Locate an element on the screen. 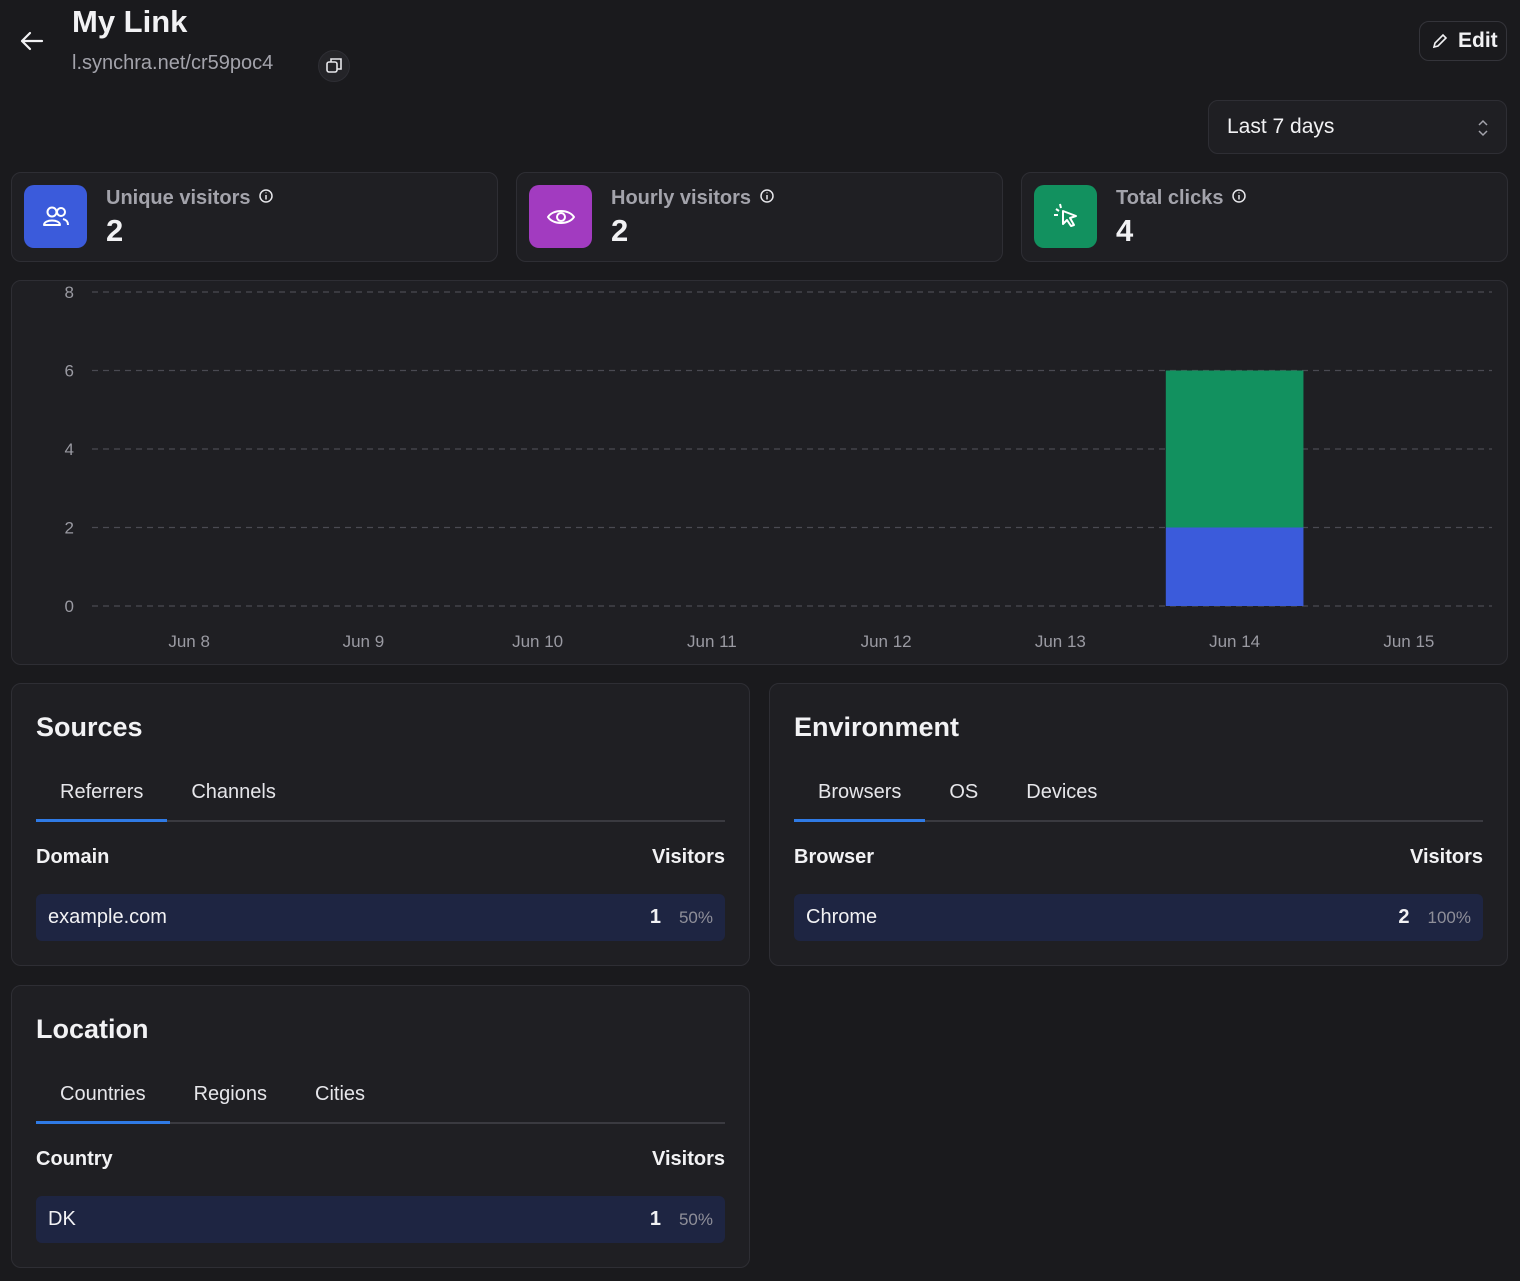  column-headers: Domain Visitors is located at coordinates (380, 857).